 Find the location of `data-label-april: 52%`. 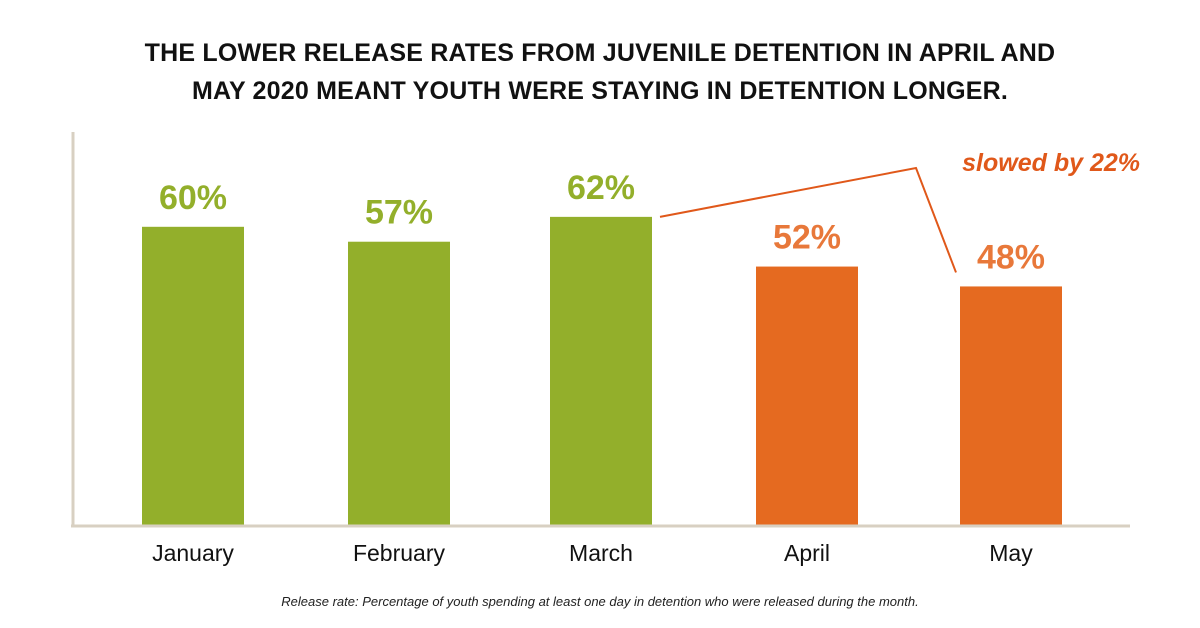

data-label-april: 52% is located at coordinates (807, 238).